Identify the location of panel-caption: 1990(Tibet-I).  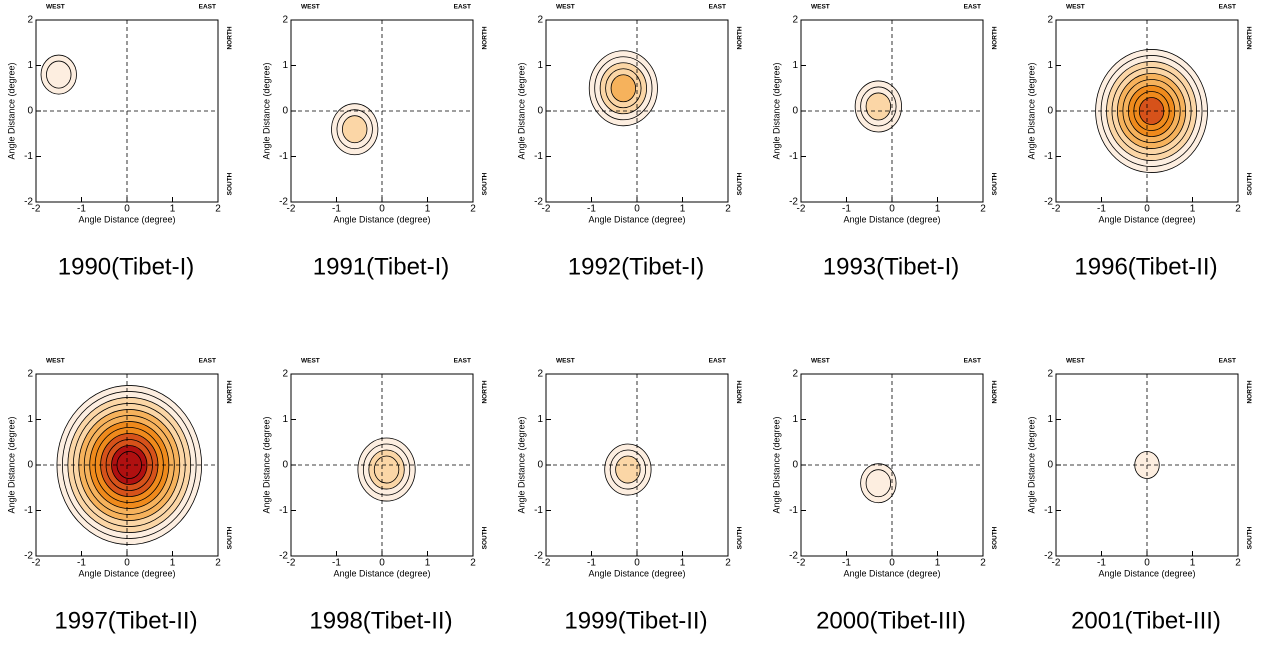
(126, 266).